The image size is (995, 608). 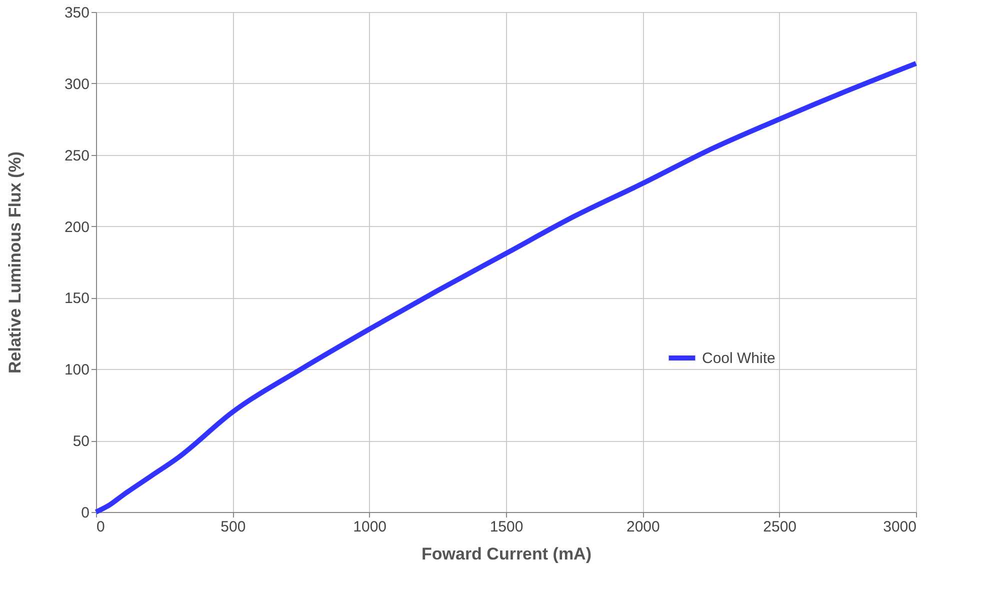 I want to click on y-tick-label: 300, so click(x=77, y=84).